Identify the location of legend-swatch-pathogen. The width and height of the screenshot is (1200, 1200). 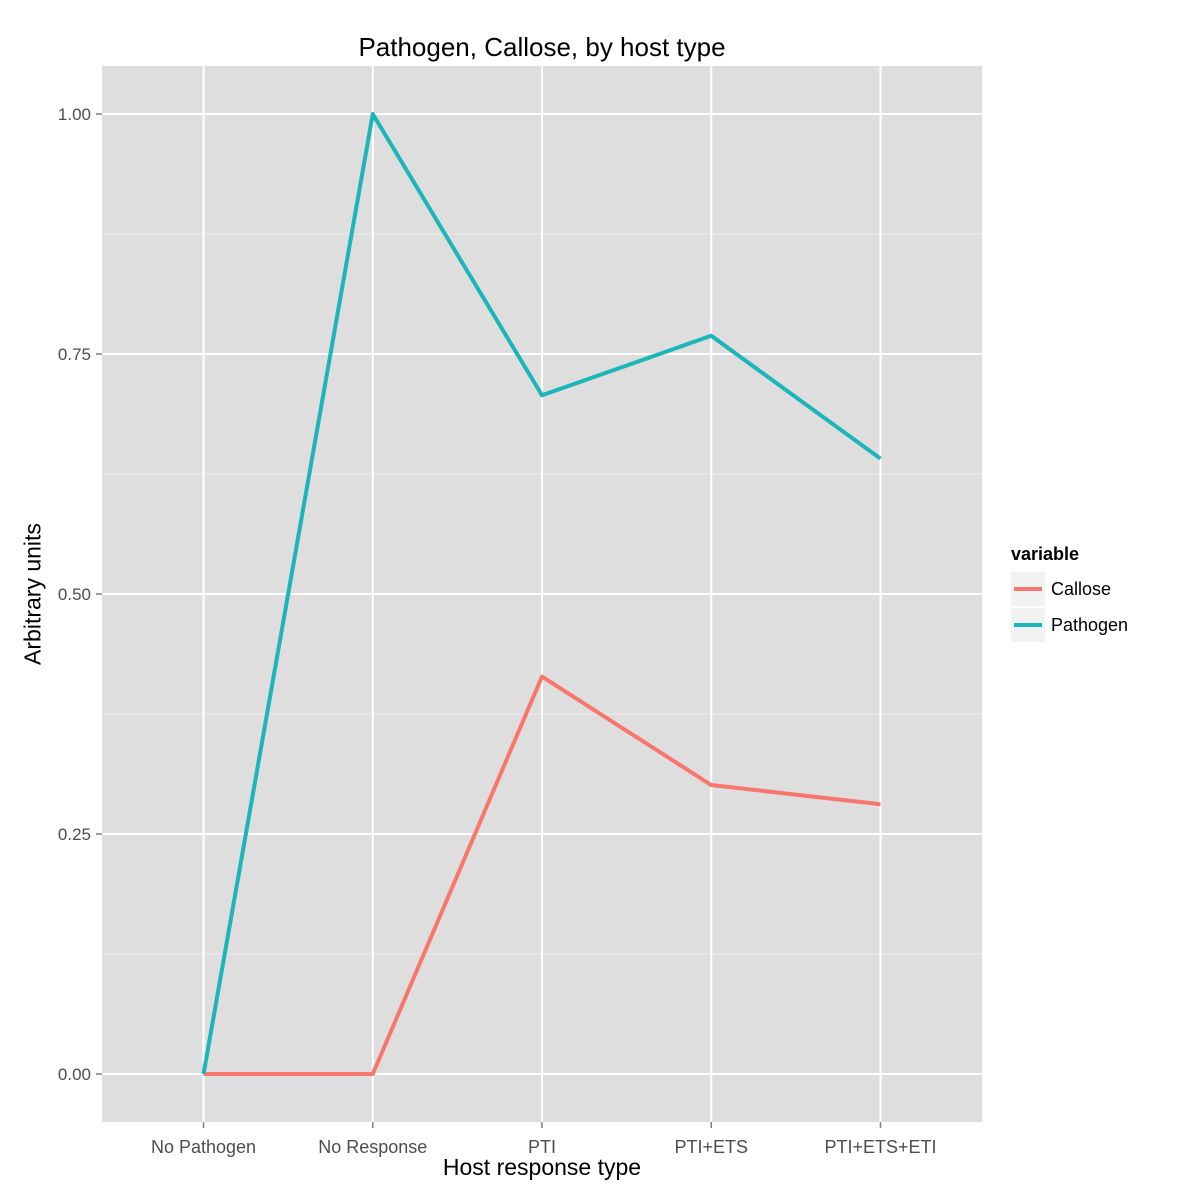
(1028, 625).